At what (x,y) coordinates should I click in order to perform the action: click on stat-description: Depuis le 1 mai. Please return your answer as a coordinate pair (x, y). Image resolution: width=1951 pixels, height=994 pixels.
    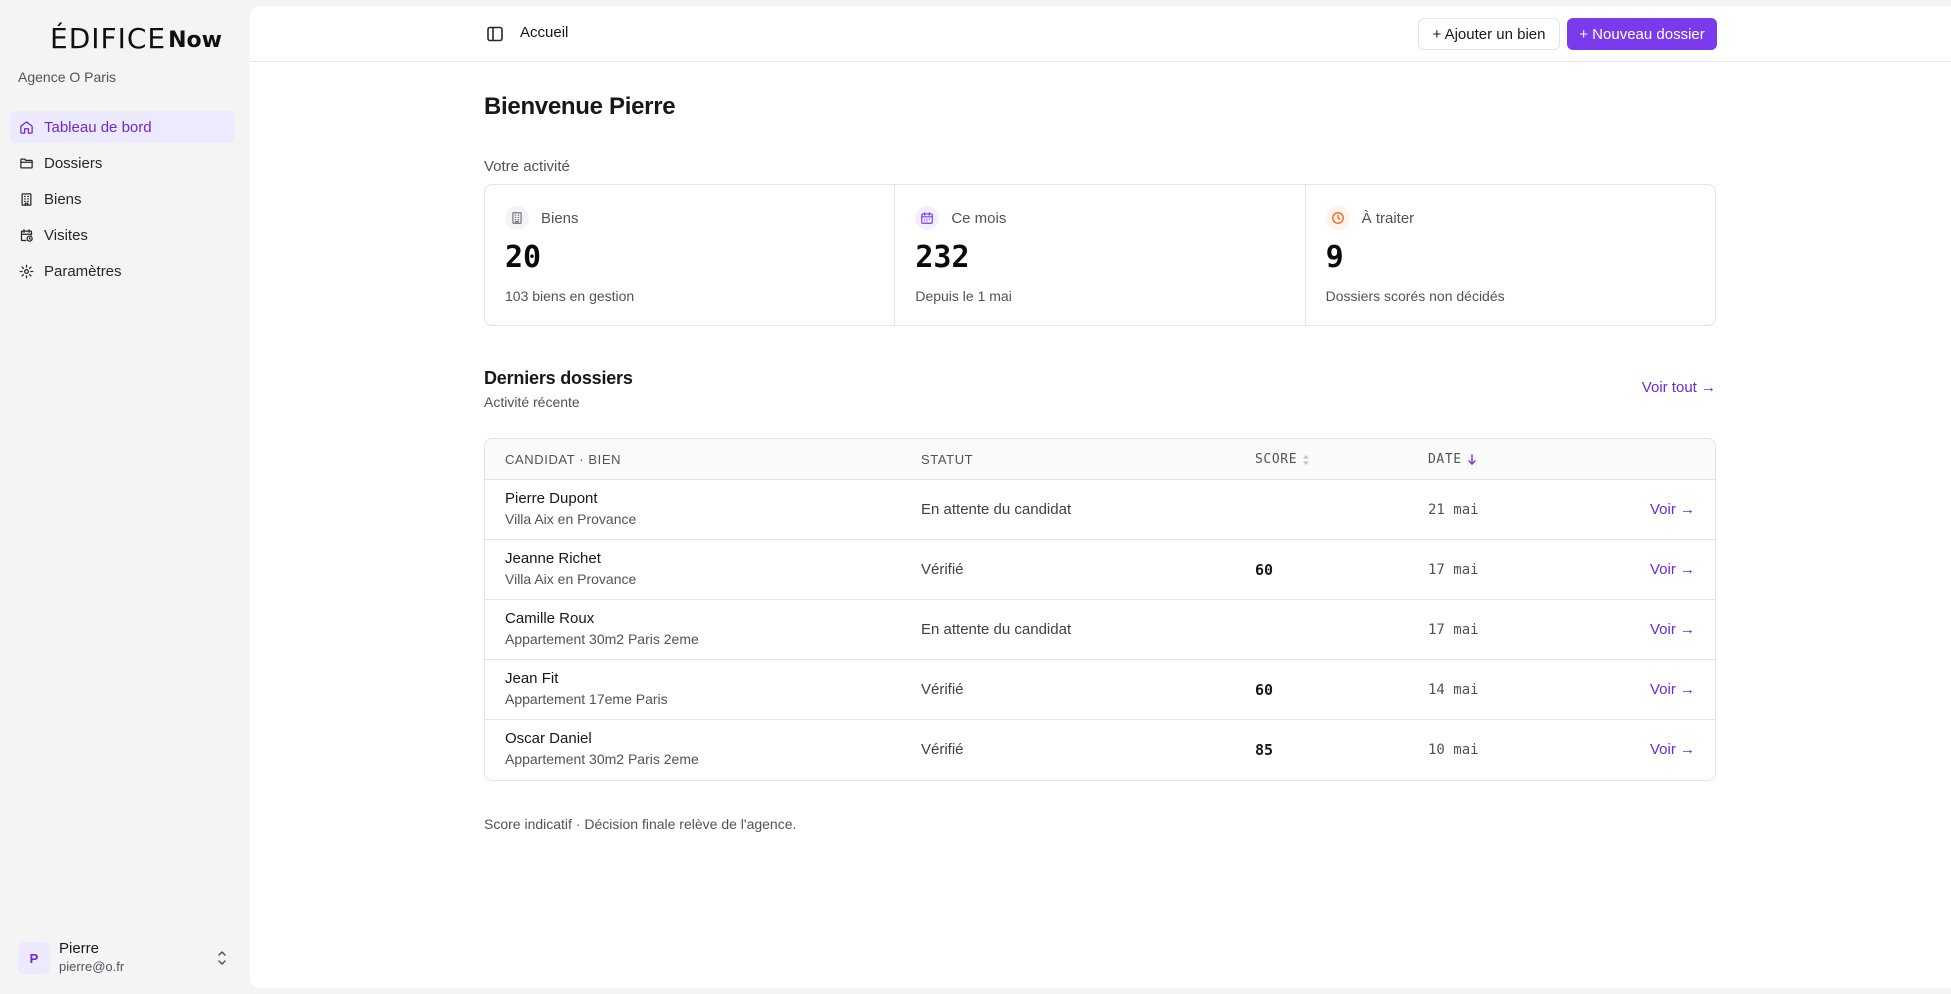
    Looking at the image, I should click on (963, 296).